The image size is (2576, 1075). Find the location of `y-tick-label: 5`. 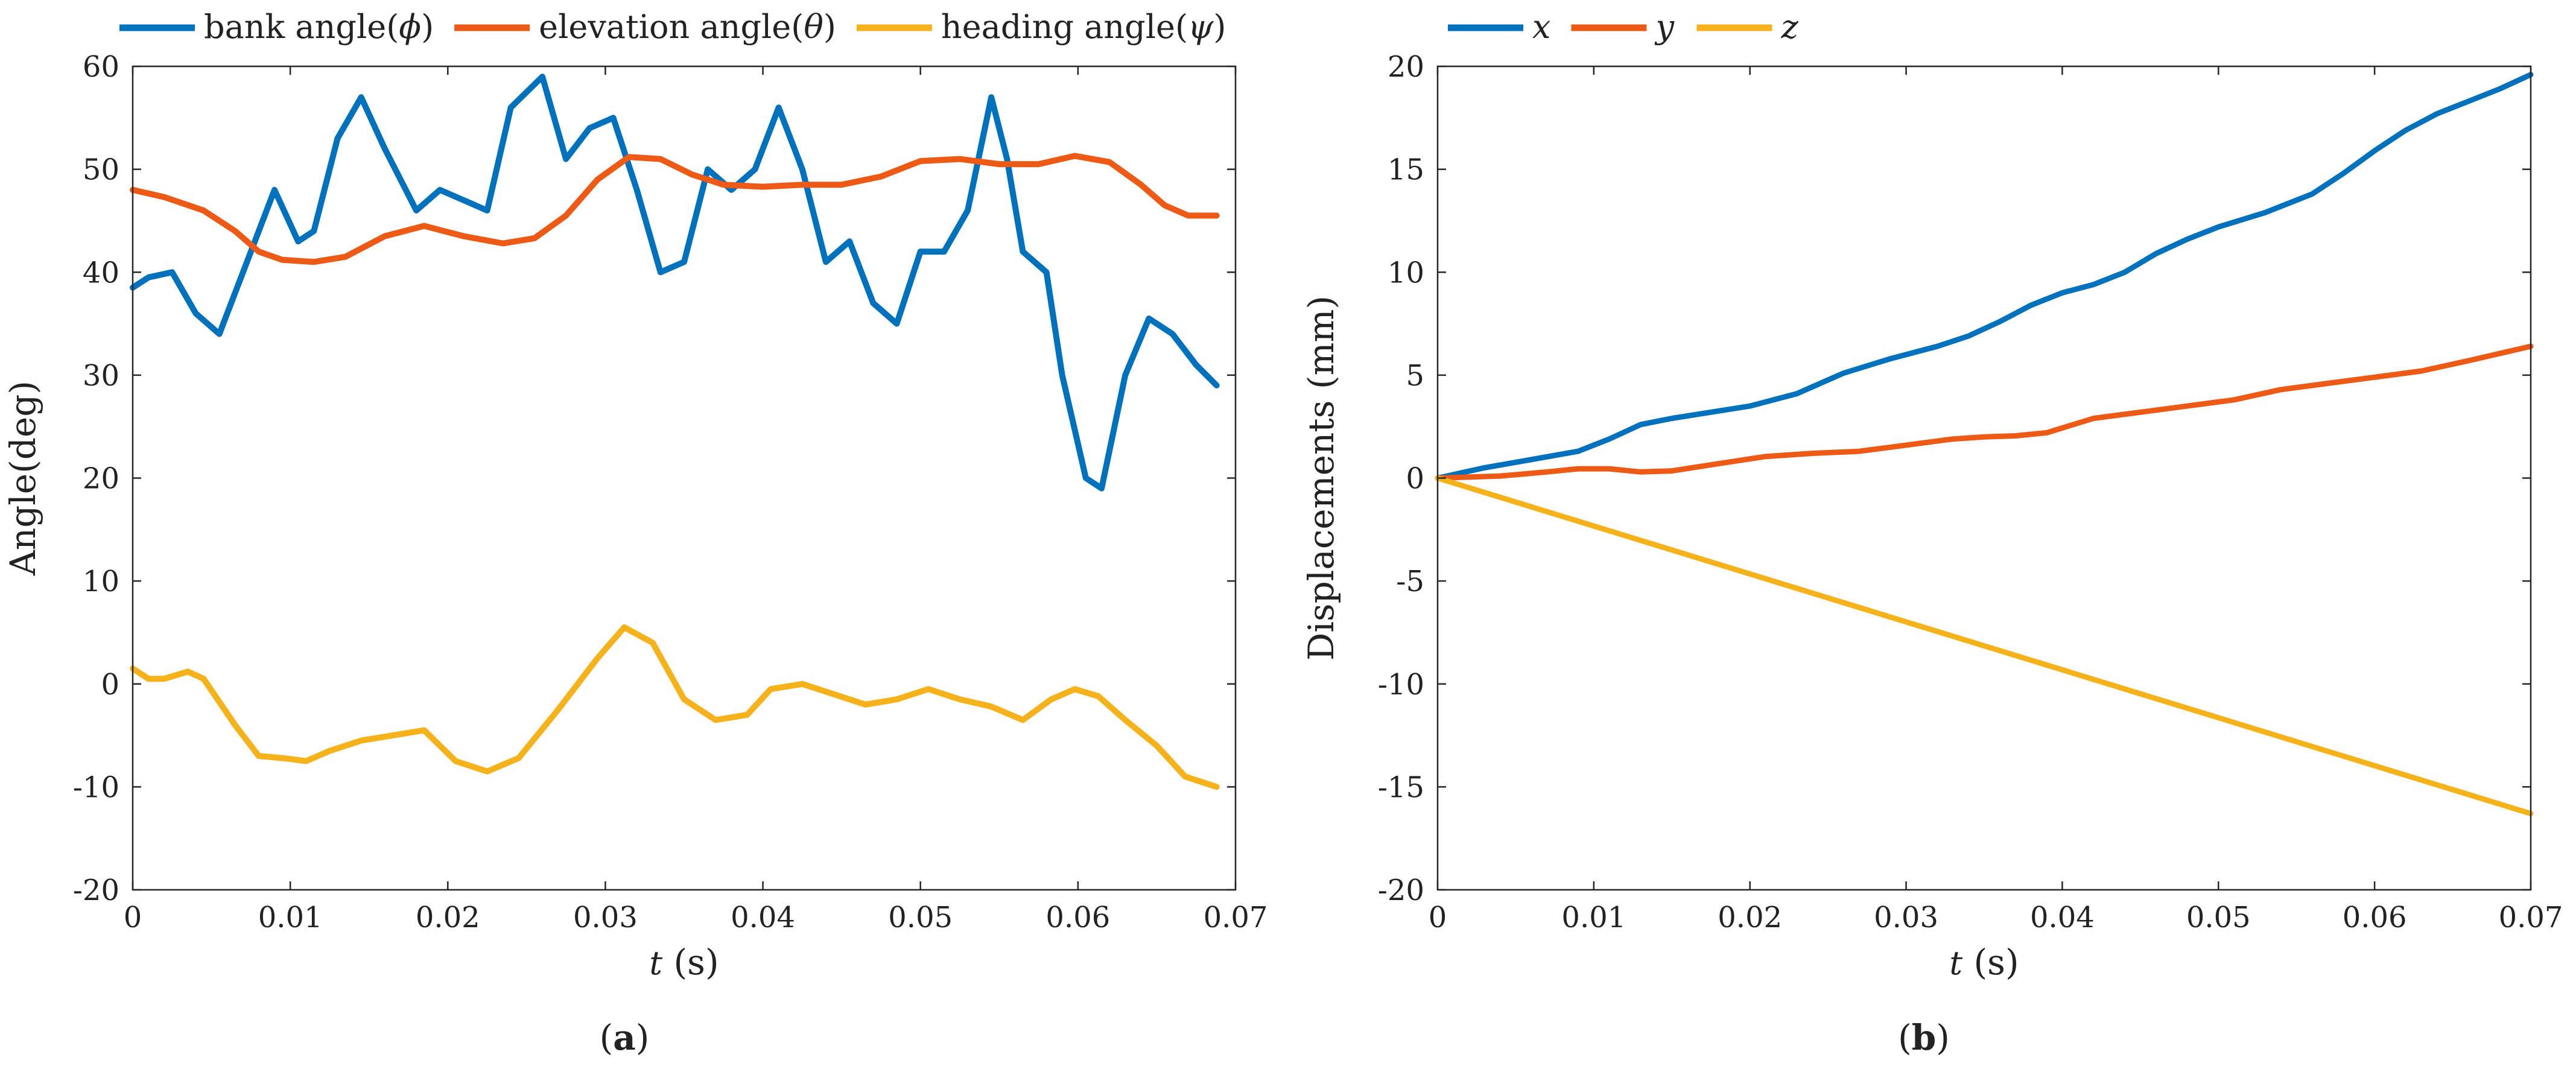

y-tick-label: 5 is located at coordinates (1415, 376).